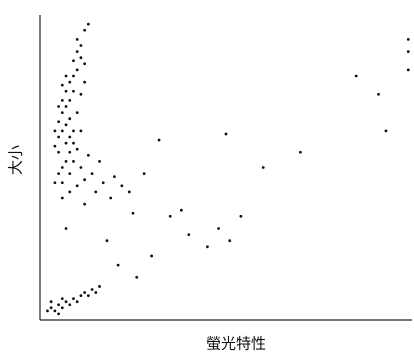 The width and height of the screenshot is (414, 360). Describe the element at coordinates (16, 160) in the screenshot. I see `y-axis-label: 大小` at that location.